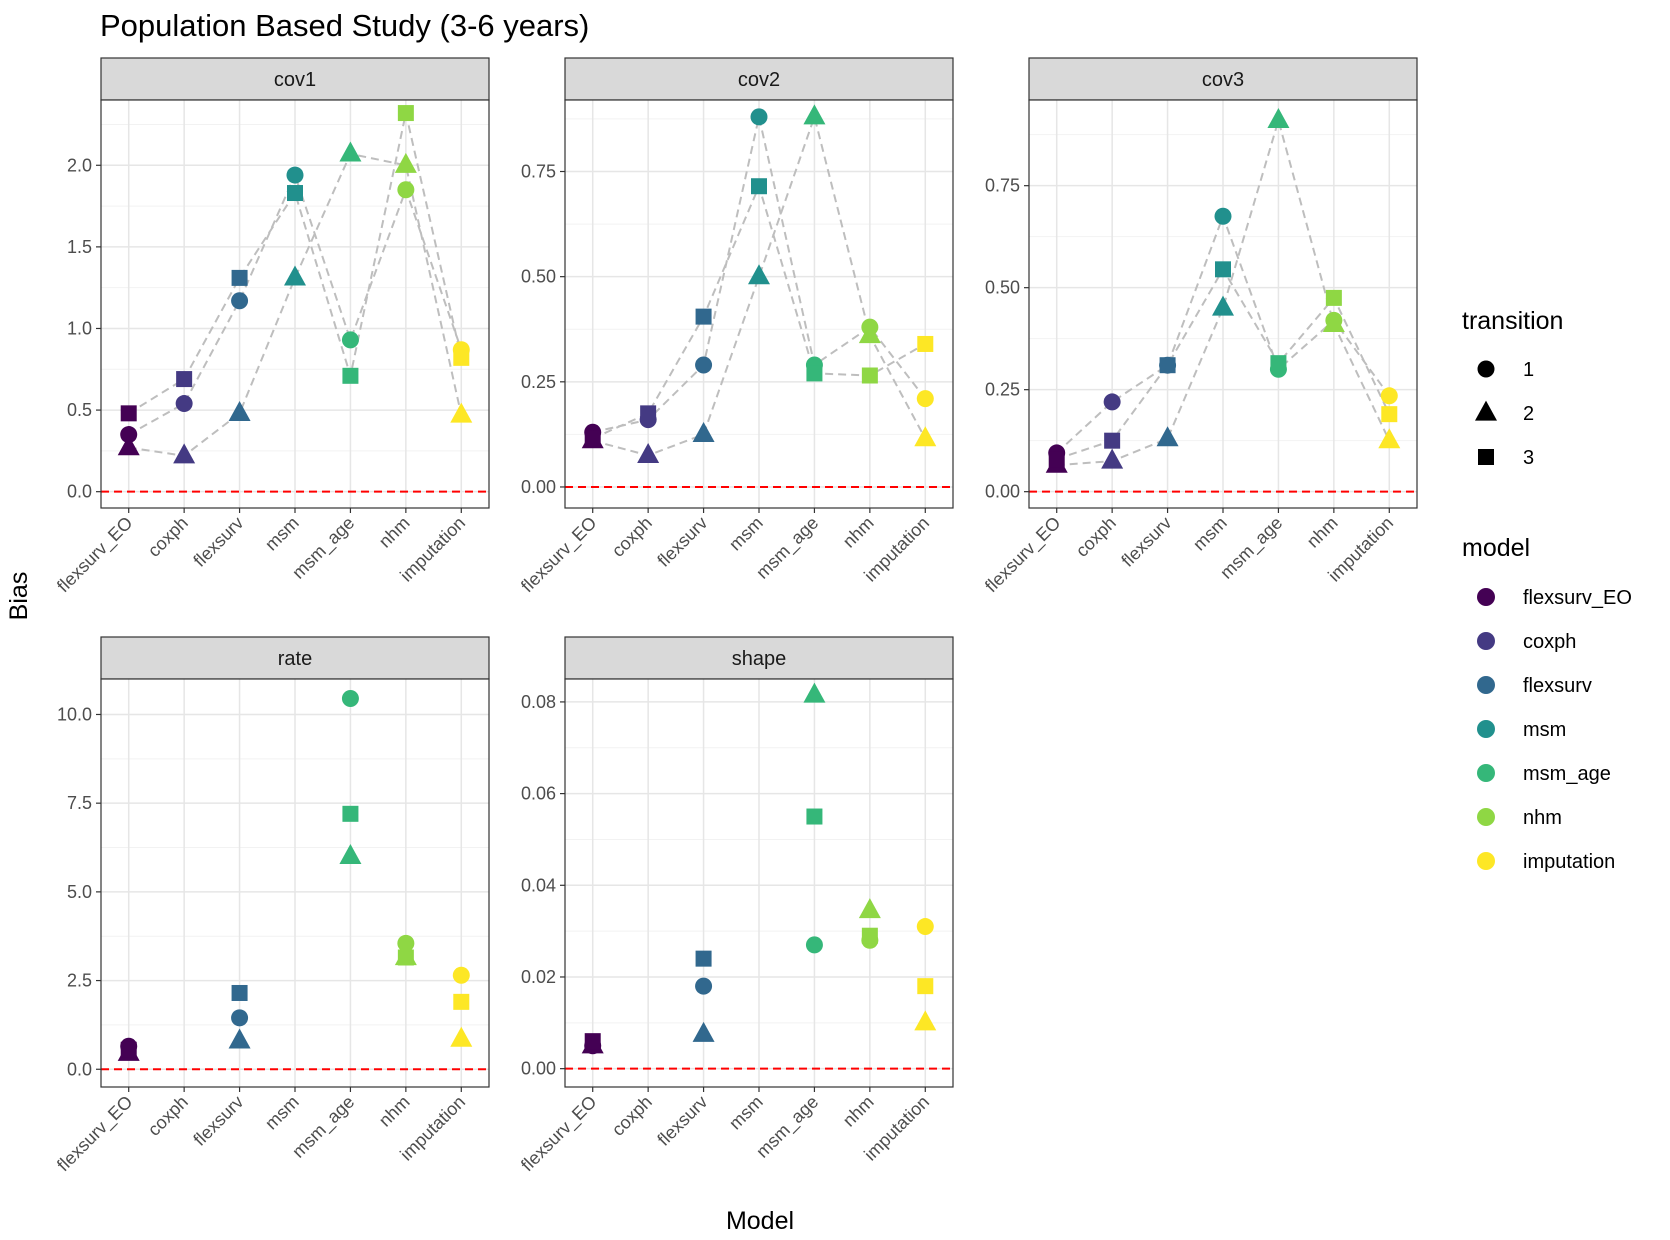 Image resolution: width=1670 pixels, height=1240 pixels. Describe the element at coordinates (1486, 410) in the screenshot. I see `legend-key-triangle` at that location.